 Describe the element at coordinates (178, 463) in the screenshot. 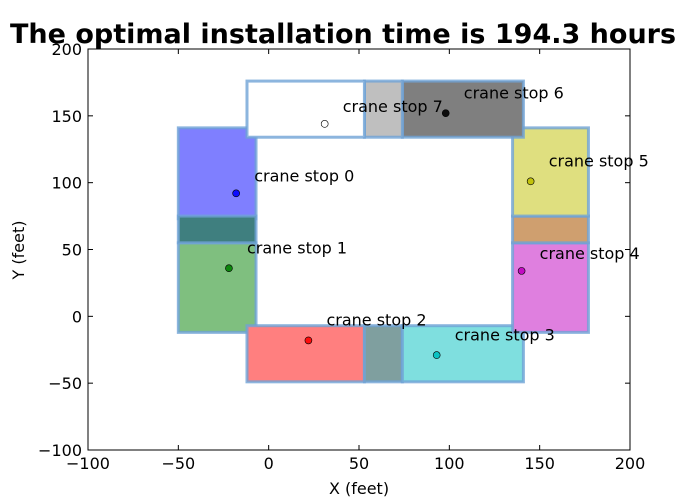

I see `x-tick-label-1: −50` at that location.